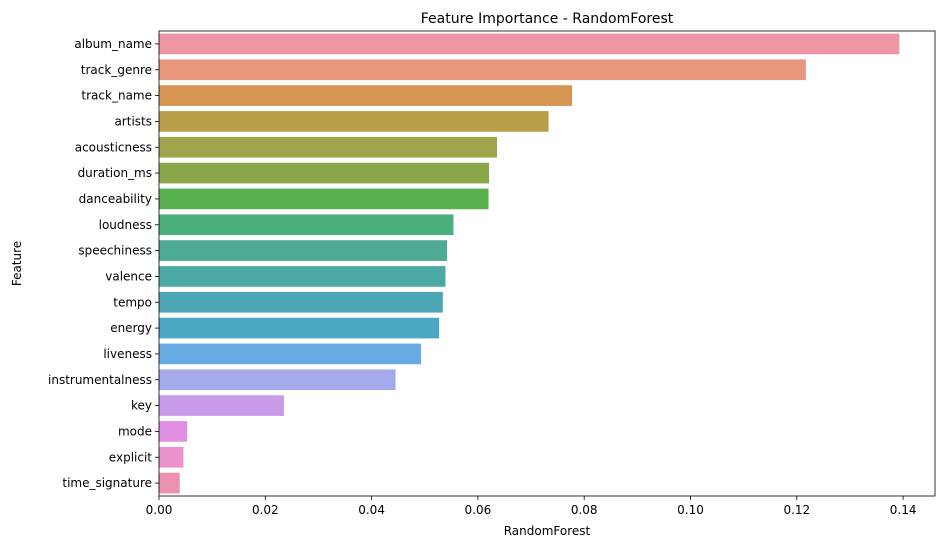  I want to click on bar-acousticness, so click(328, 147).